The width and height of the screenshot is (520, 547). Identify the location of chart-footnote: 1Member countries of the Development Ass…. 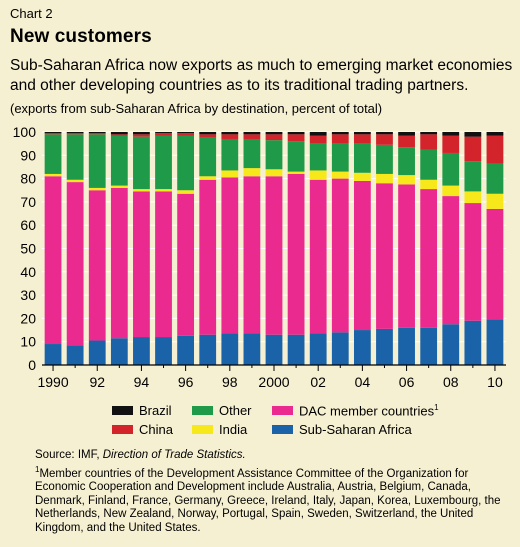
(275, 499).